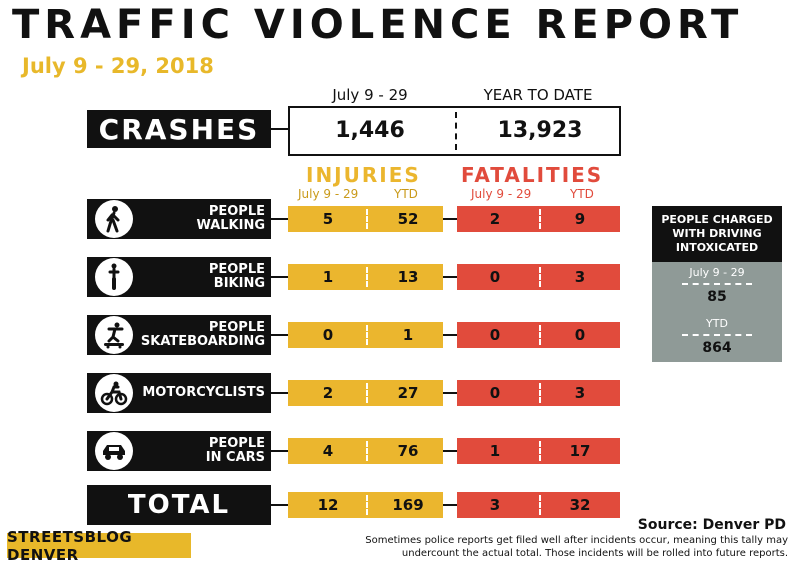  What do you see at coordinates (538, 95) in the screenshot?
I see `crashes-ytd-label: YEAR TO DATE` at bounding box center [538, 95].